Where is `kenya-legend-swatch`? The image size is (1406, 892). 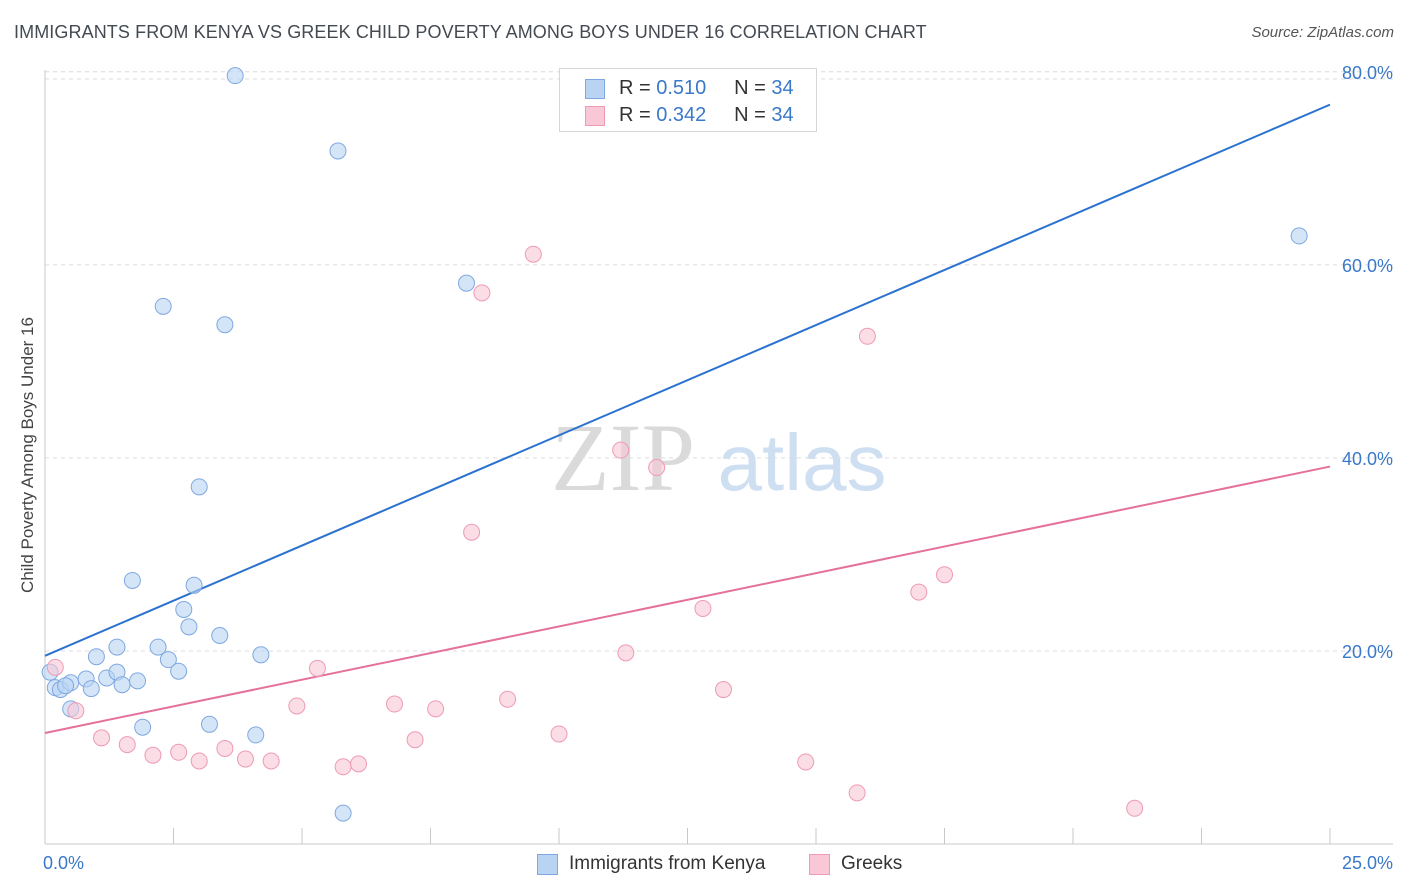 kenya-legend-swatch is located at coordinates (547, 864).